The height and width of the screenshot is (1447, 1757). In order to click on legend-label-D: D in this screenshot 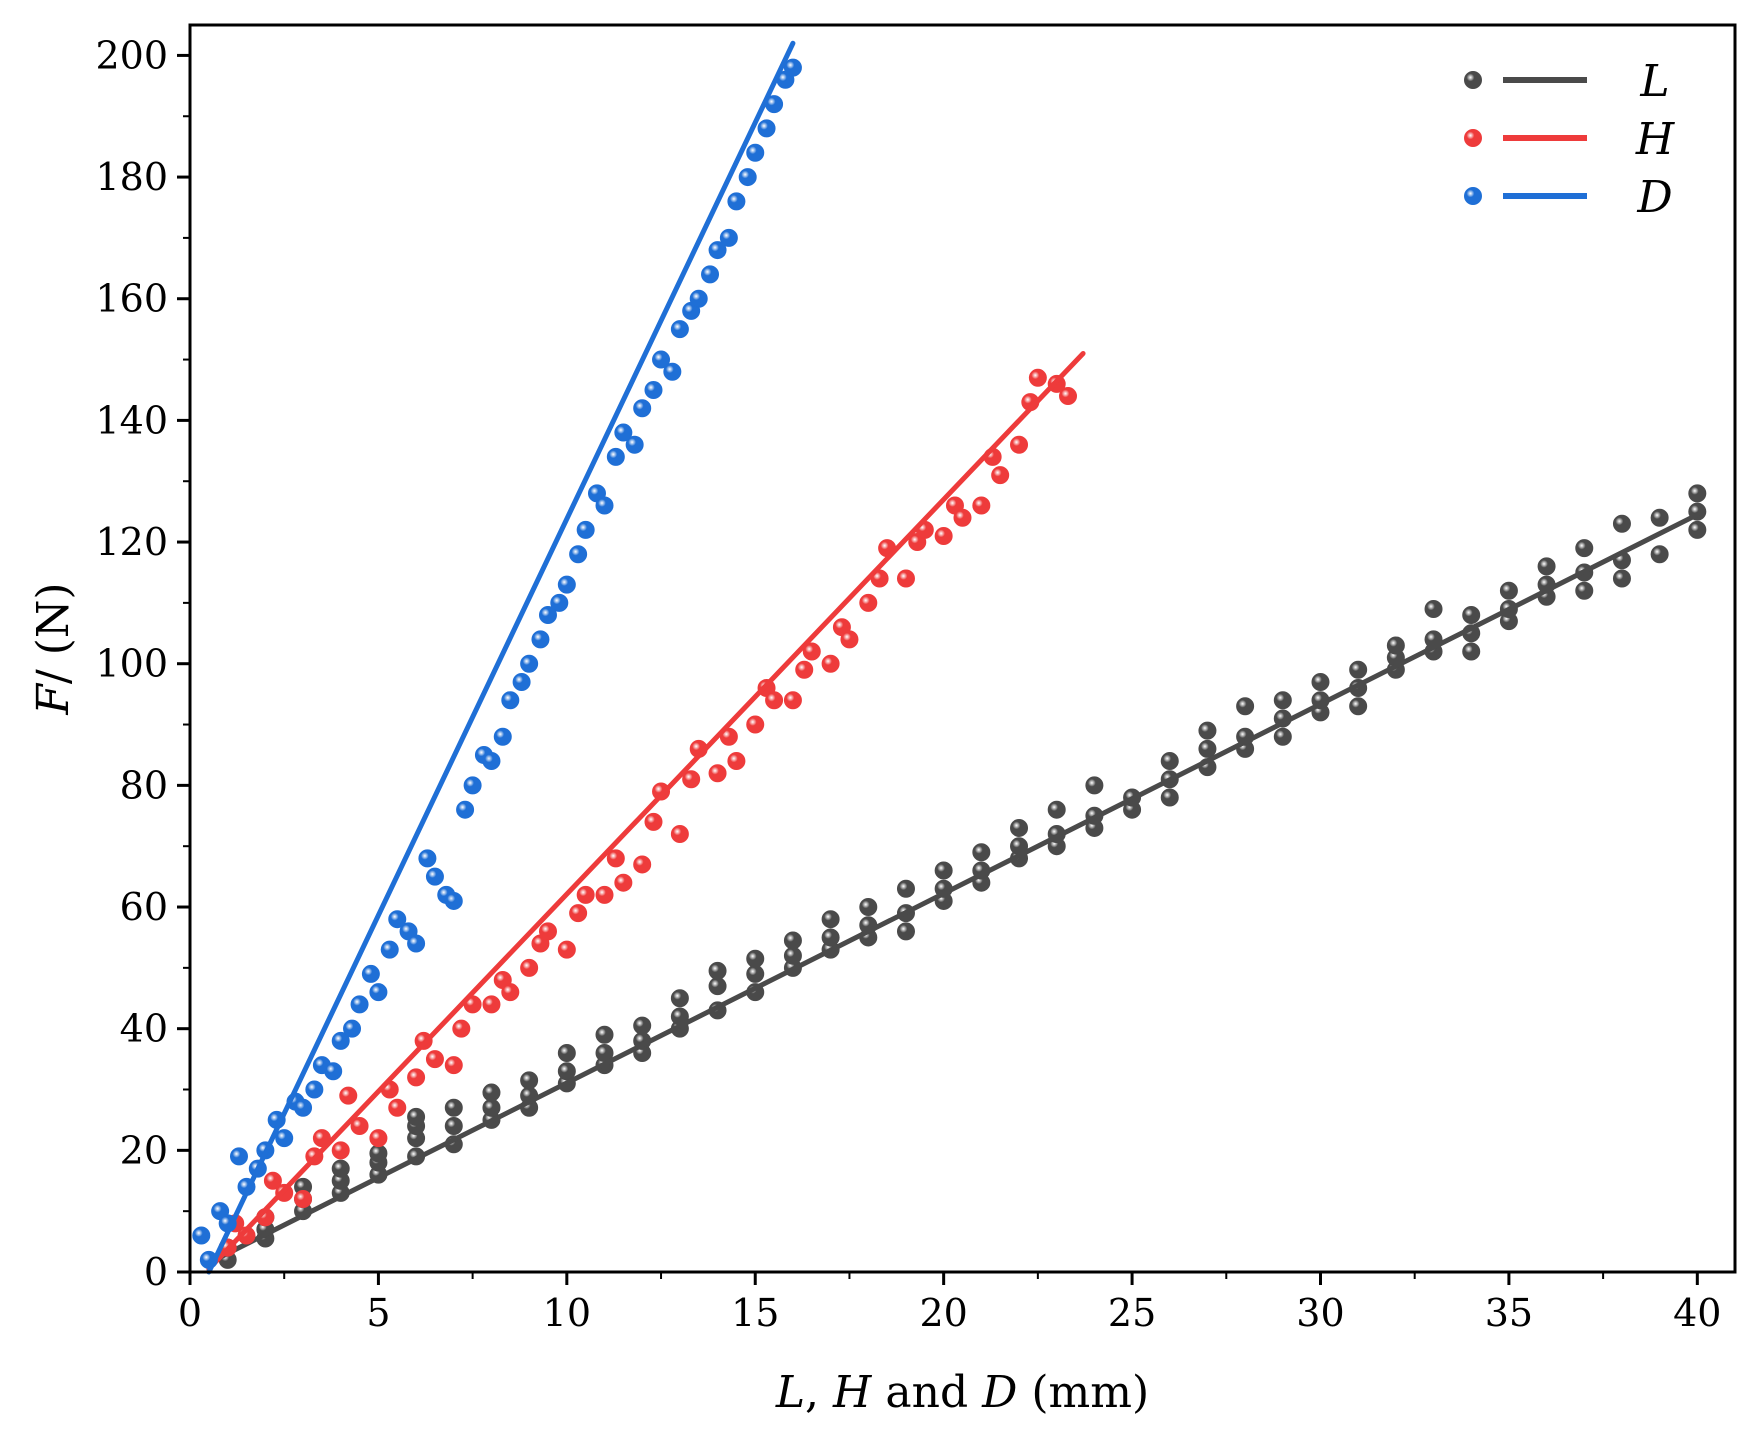, I will do `click(1654, 197)`.